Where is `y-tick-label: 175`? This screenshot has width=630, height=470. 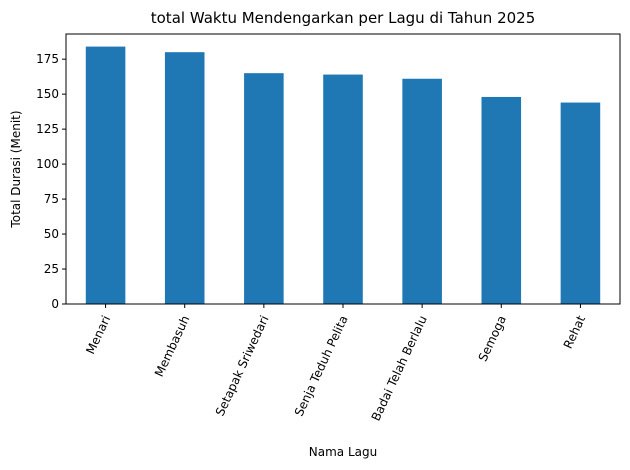
y-tick-label: 175 is located at coordinates (47, 59).